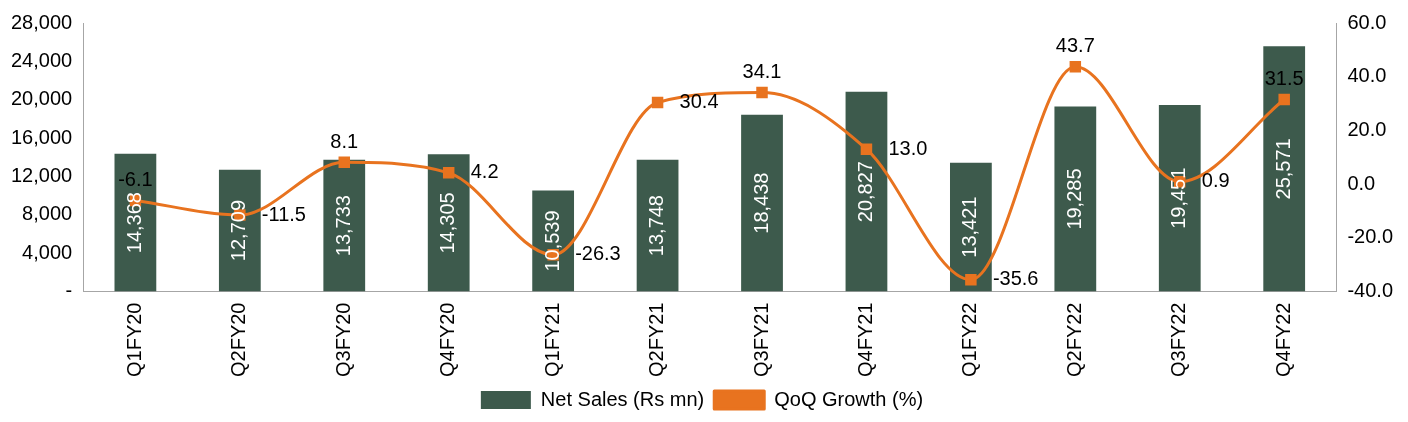  Describe the element at coordinates (908, 147) in the screenshot. I see `data-label: 13.0` at that location.